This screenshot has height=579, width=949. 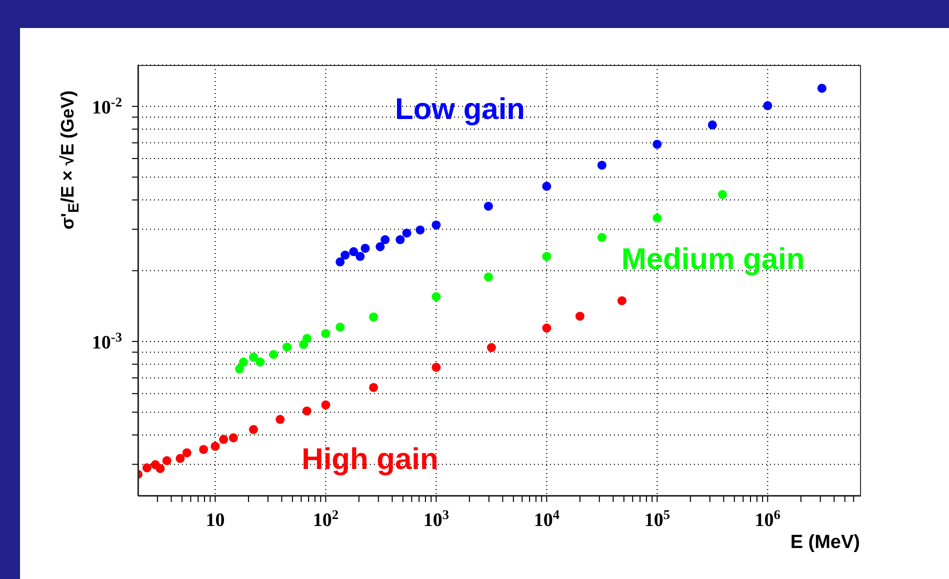 What do you see at coordinates (107, 106) in the screenshot?
I see `y-tick-label: 10$^{-2}$` at bounding box center [107, 106].